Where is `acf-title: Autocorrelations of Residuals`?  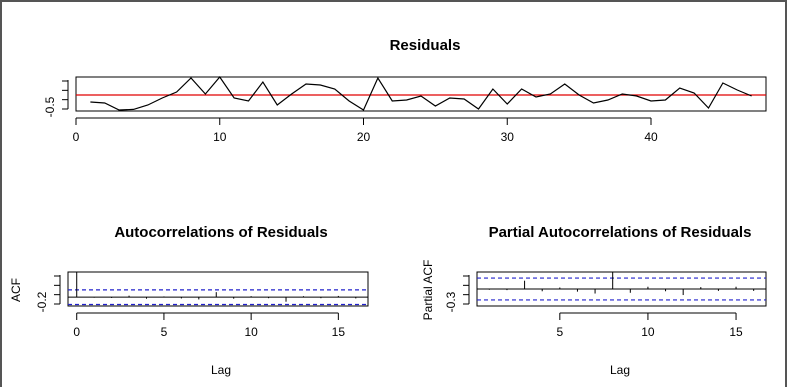
acf-title: Autocorrelations of Residuals is located at coordinates (220, 232).